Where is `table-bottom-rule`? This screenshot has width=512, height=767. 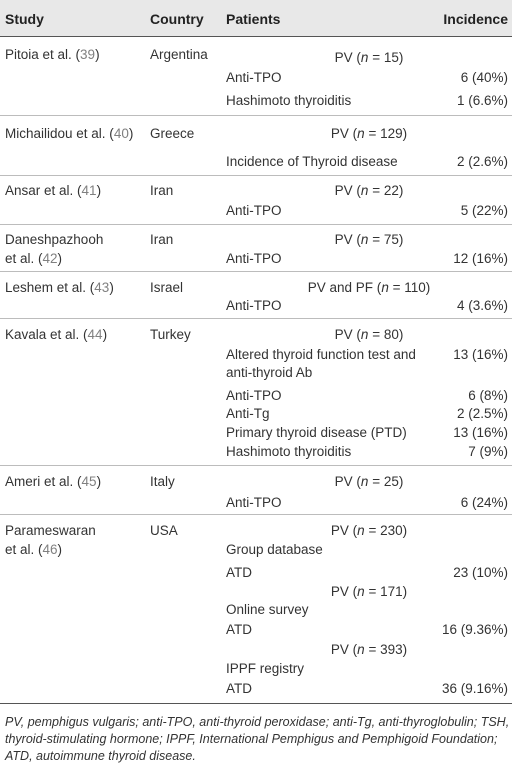
table-bottom-rule is located at coordinates (256, 703).